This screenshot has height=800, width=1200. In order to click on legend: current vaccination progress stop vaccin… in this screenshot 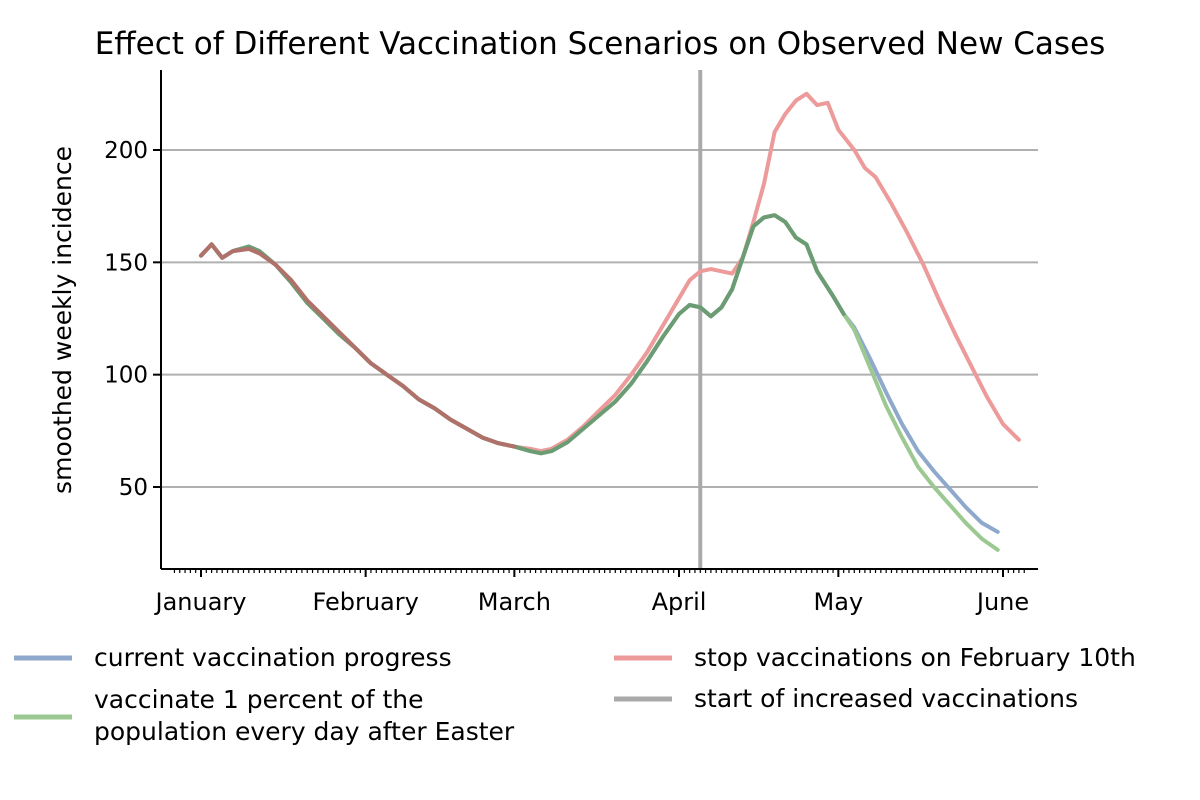, I will do `click(575, 694)`.